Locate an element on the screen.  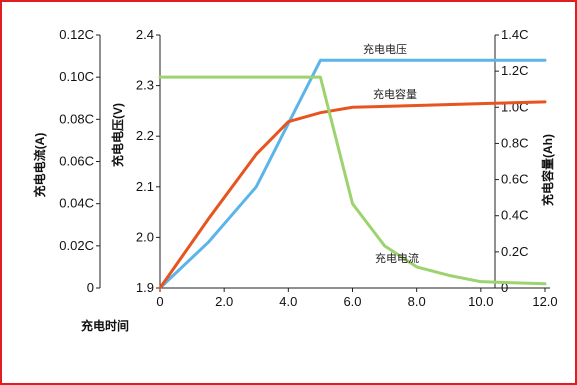
capacity-tick-label: 1.4C is located at coordinates (514, 34).